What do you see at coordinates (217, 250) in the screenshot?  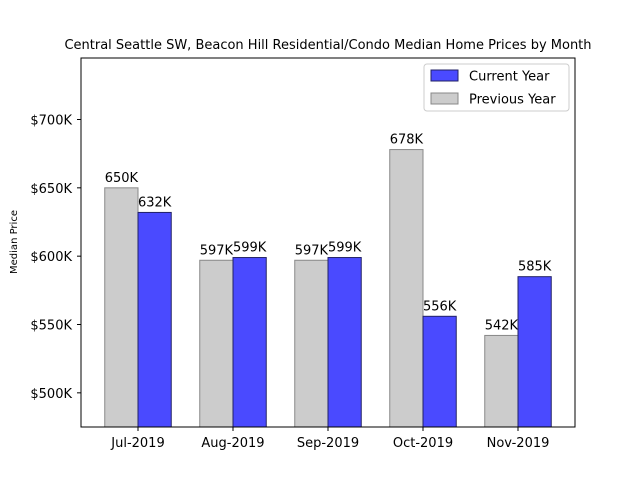 I see `data-label-previous-year-aug-2019: 597K` at bounding box center [217, 250].